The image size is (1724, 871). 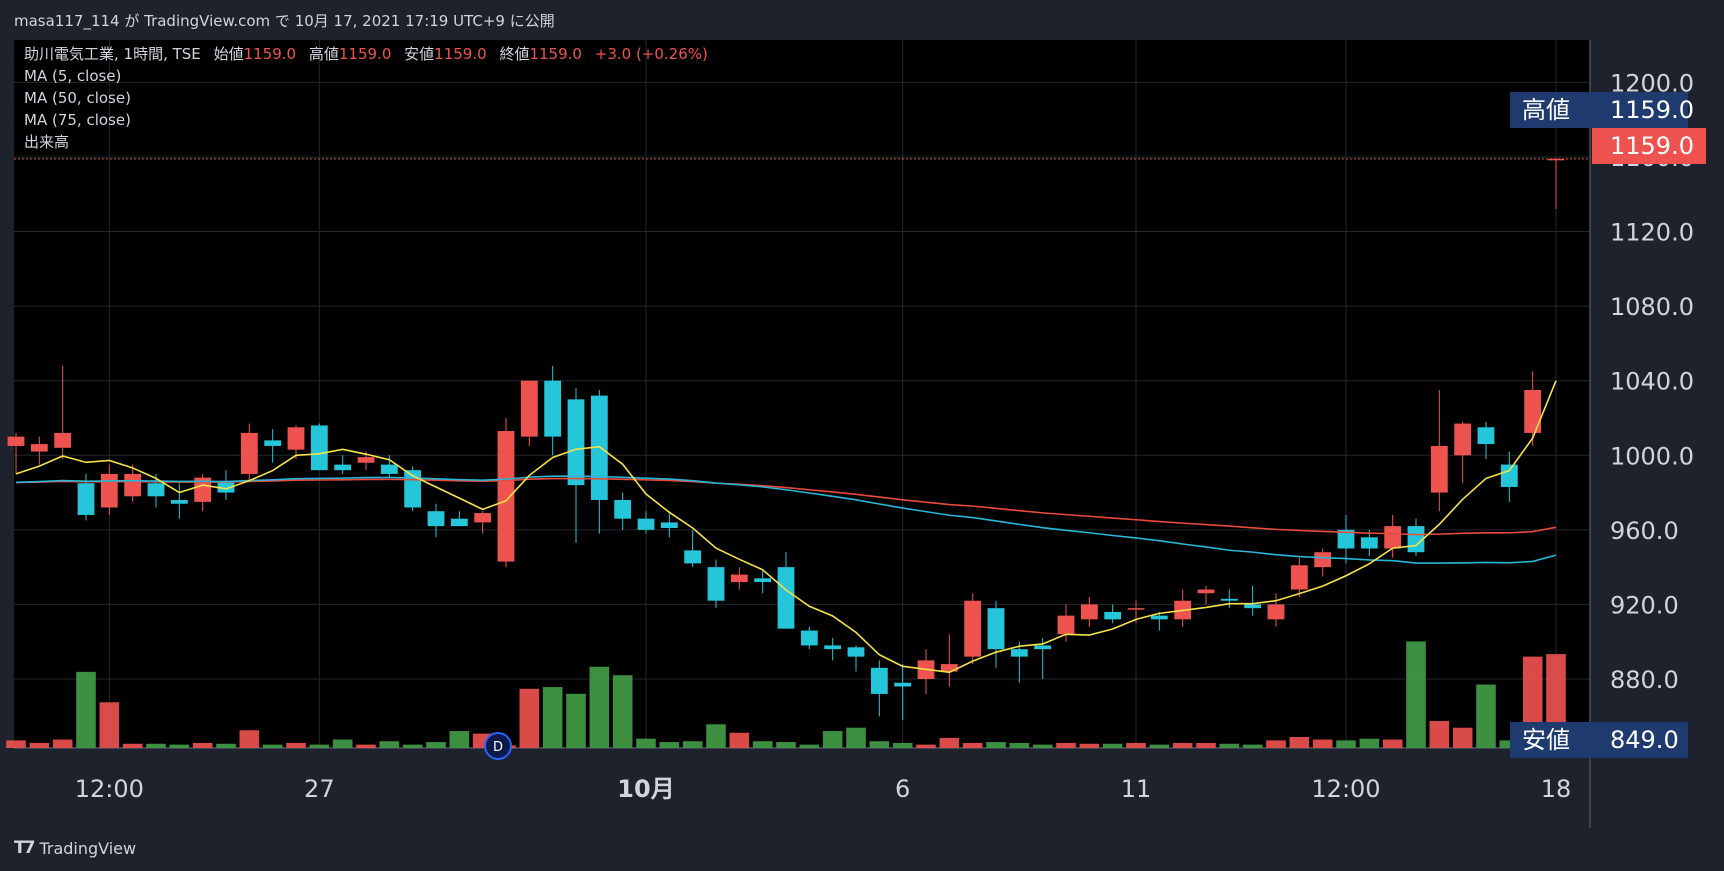 I want to click on tradingview-logo: T7 TradingView, so click(x=75, y=848).